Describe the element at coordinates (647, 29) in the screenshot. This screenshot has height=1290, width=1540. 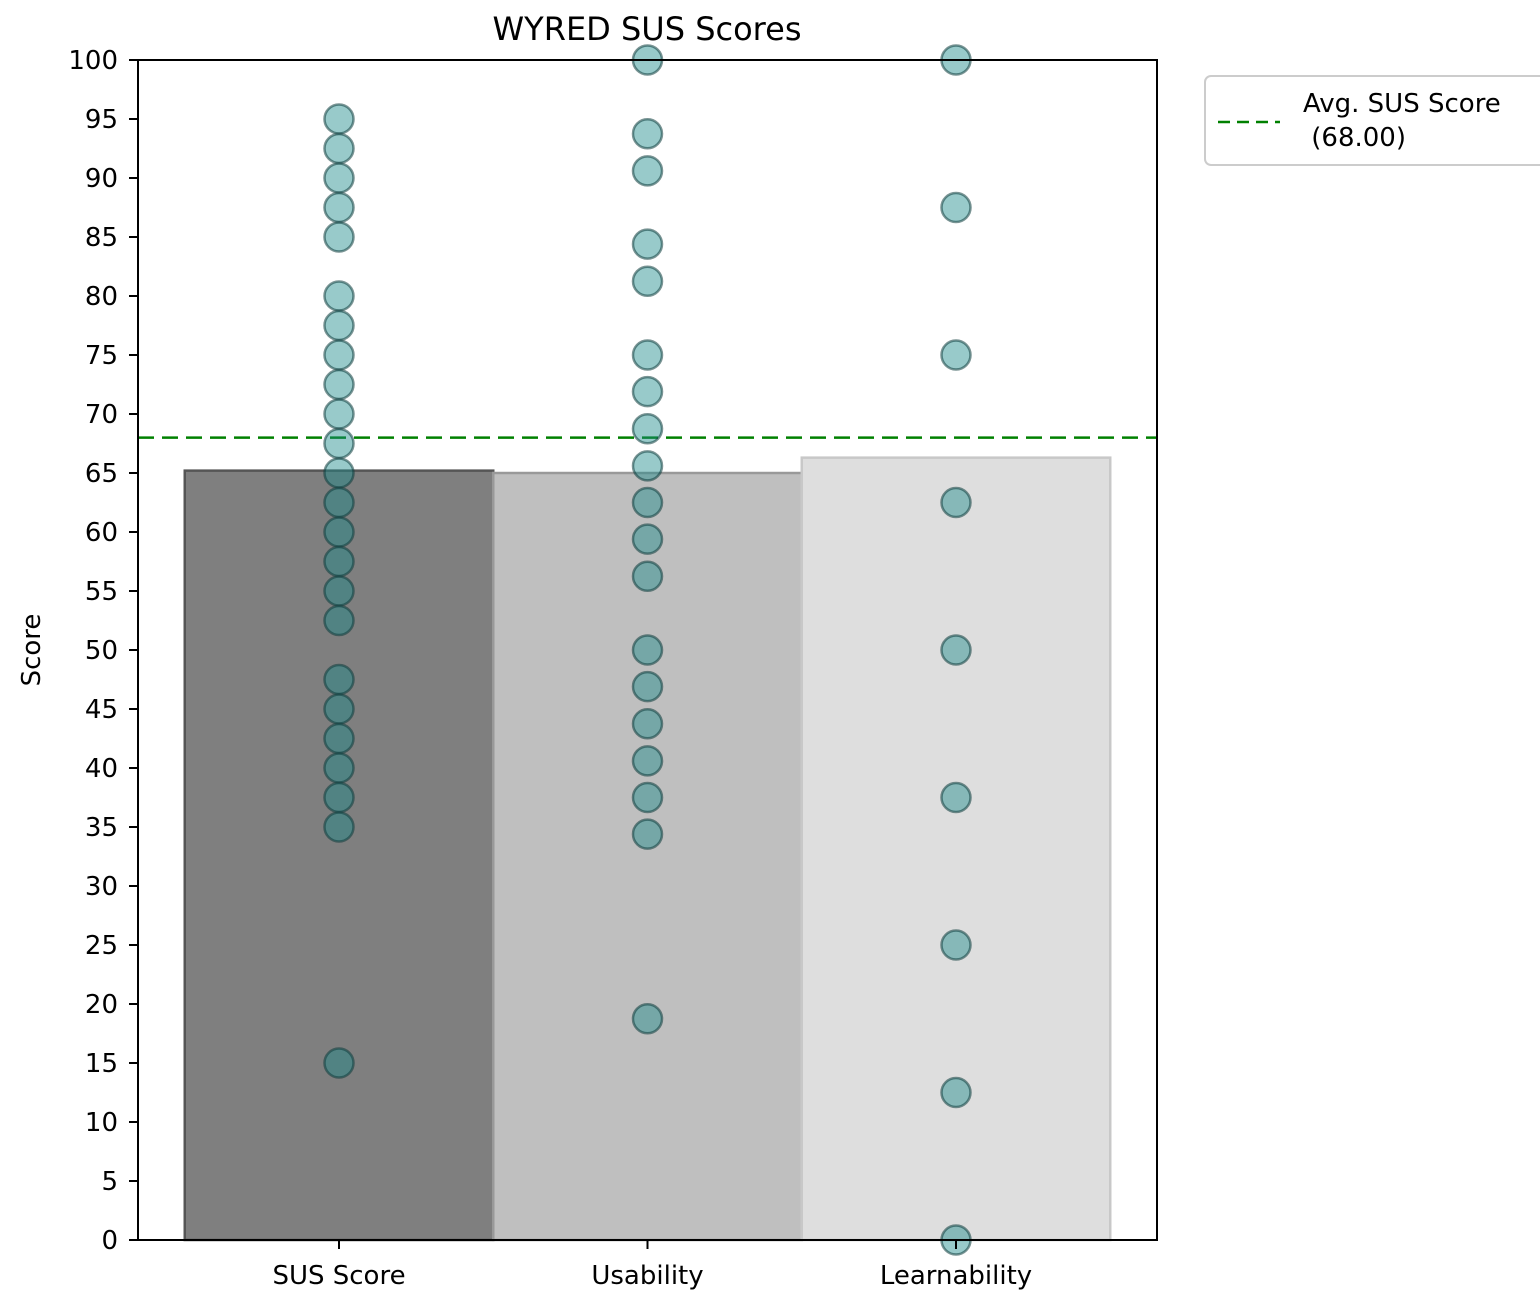
I see `chart-title: WYRED SUS Scores` at that location.